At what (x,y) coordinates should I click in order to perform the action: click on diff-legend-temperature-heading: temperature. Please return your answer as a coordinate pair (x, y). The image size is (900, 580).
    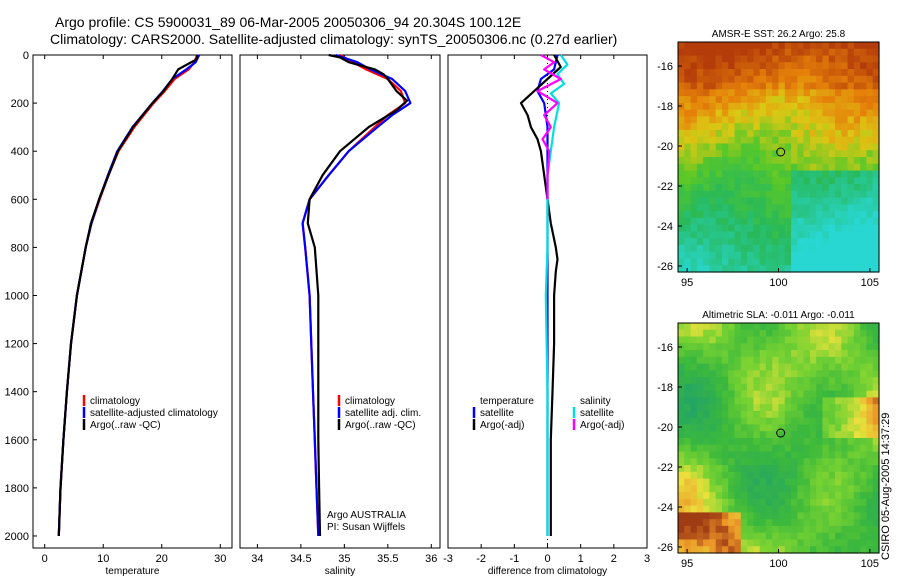
    Looking at the image, I should click on (507, 401).